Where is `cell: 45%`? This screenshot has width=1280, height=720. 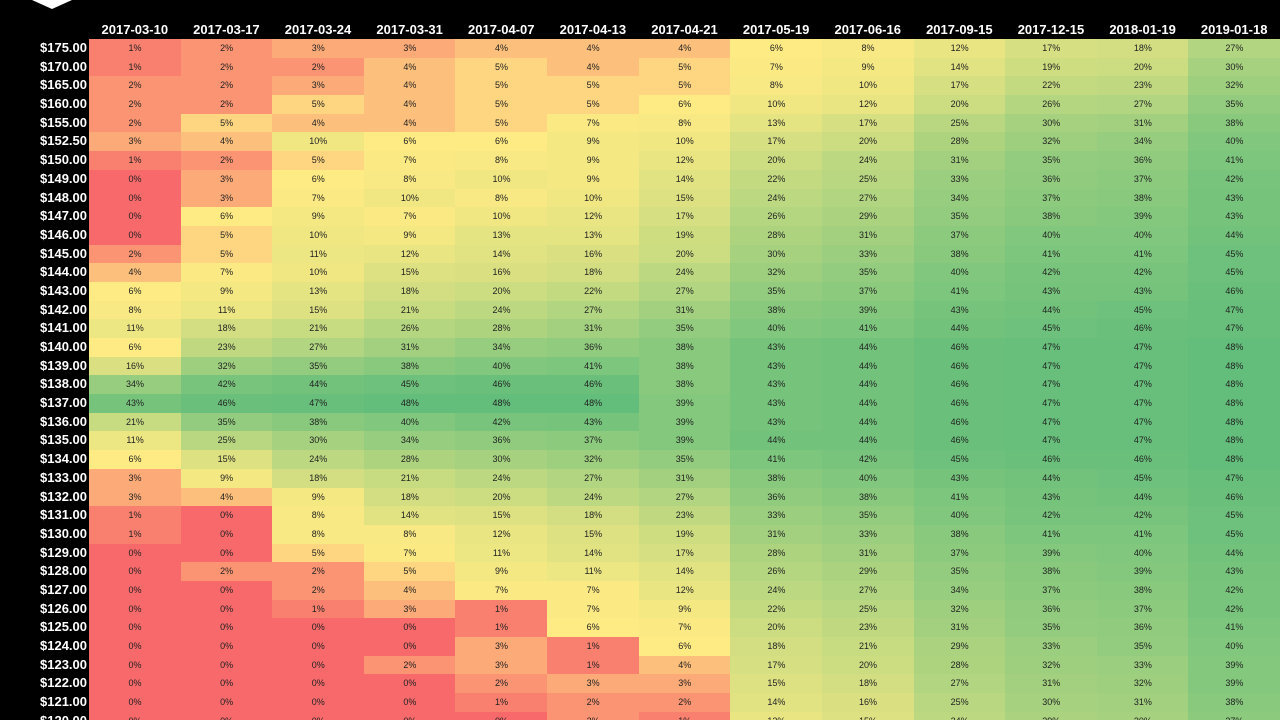 cell: 45% is located at coordinates (1234, 516).